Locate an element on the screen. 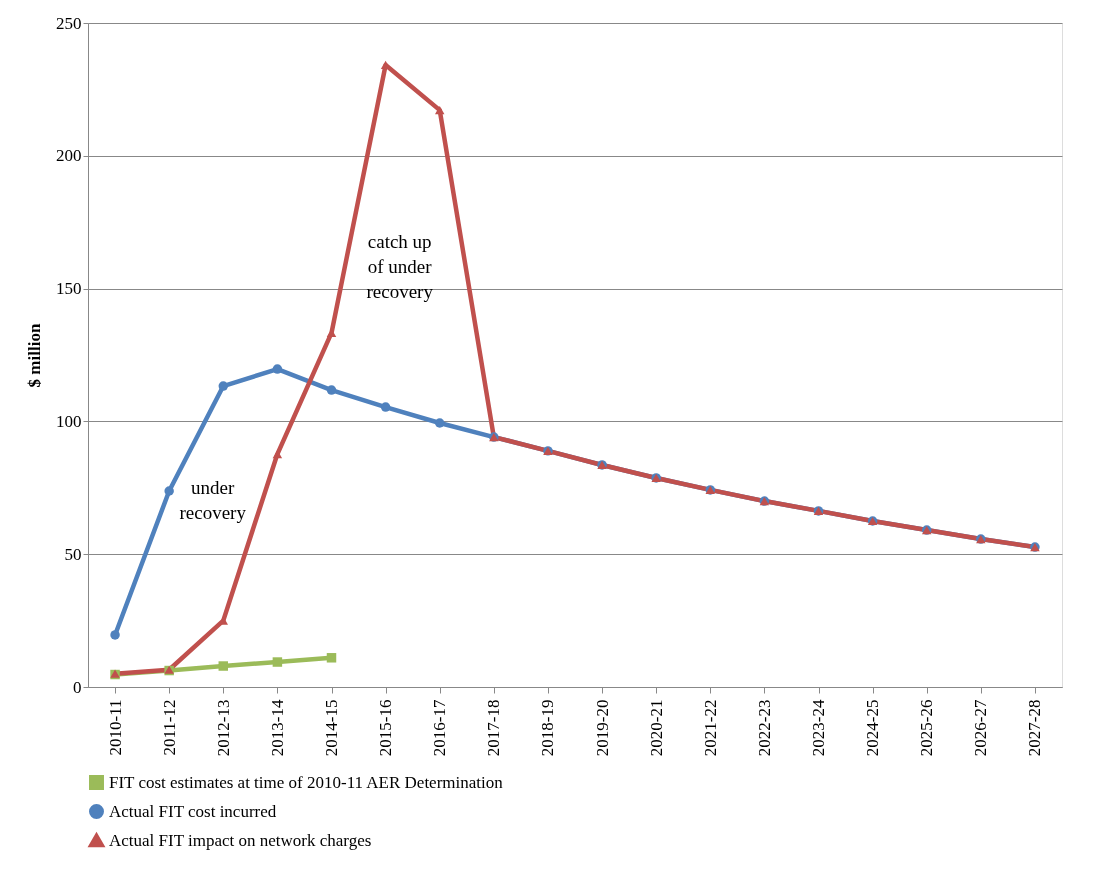 Image resolution: width=1103 pixels, height=888 pixels. x-tick-label: 2023-24 is located at coordinates (818, 728).